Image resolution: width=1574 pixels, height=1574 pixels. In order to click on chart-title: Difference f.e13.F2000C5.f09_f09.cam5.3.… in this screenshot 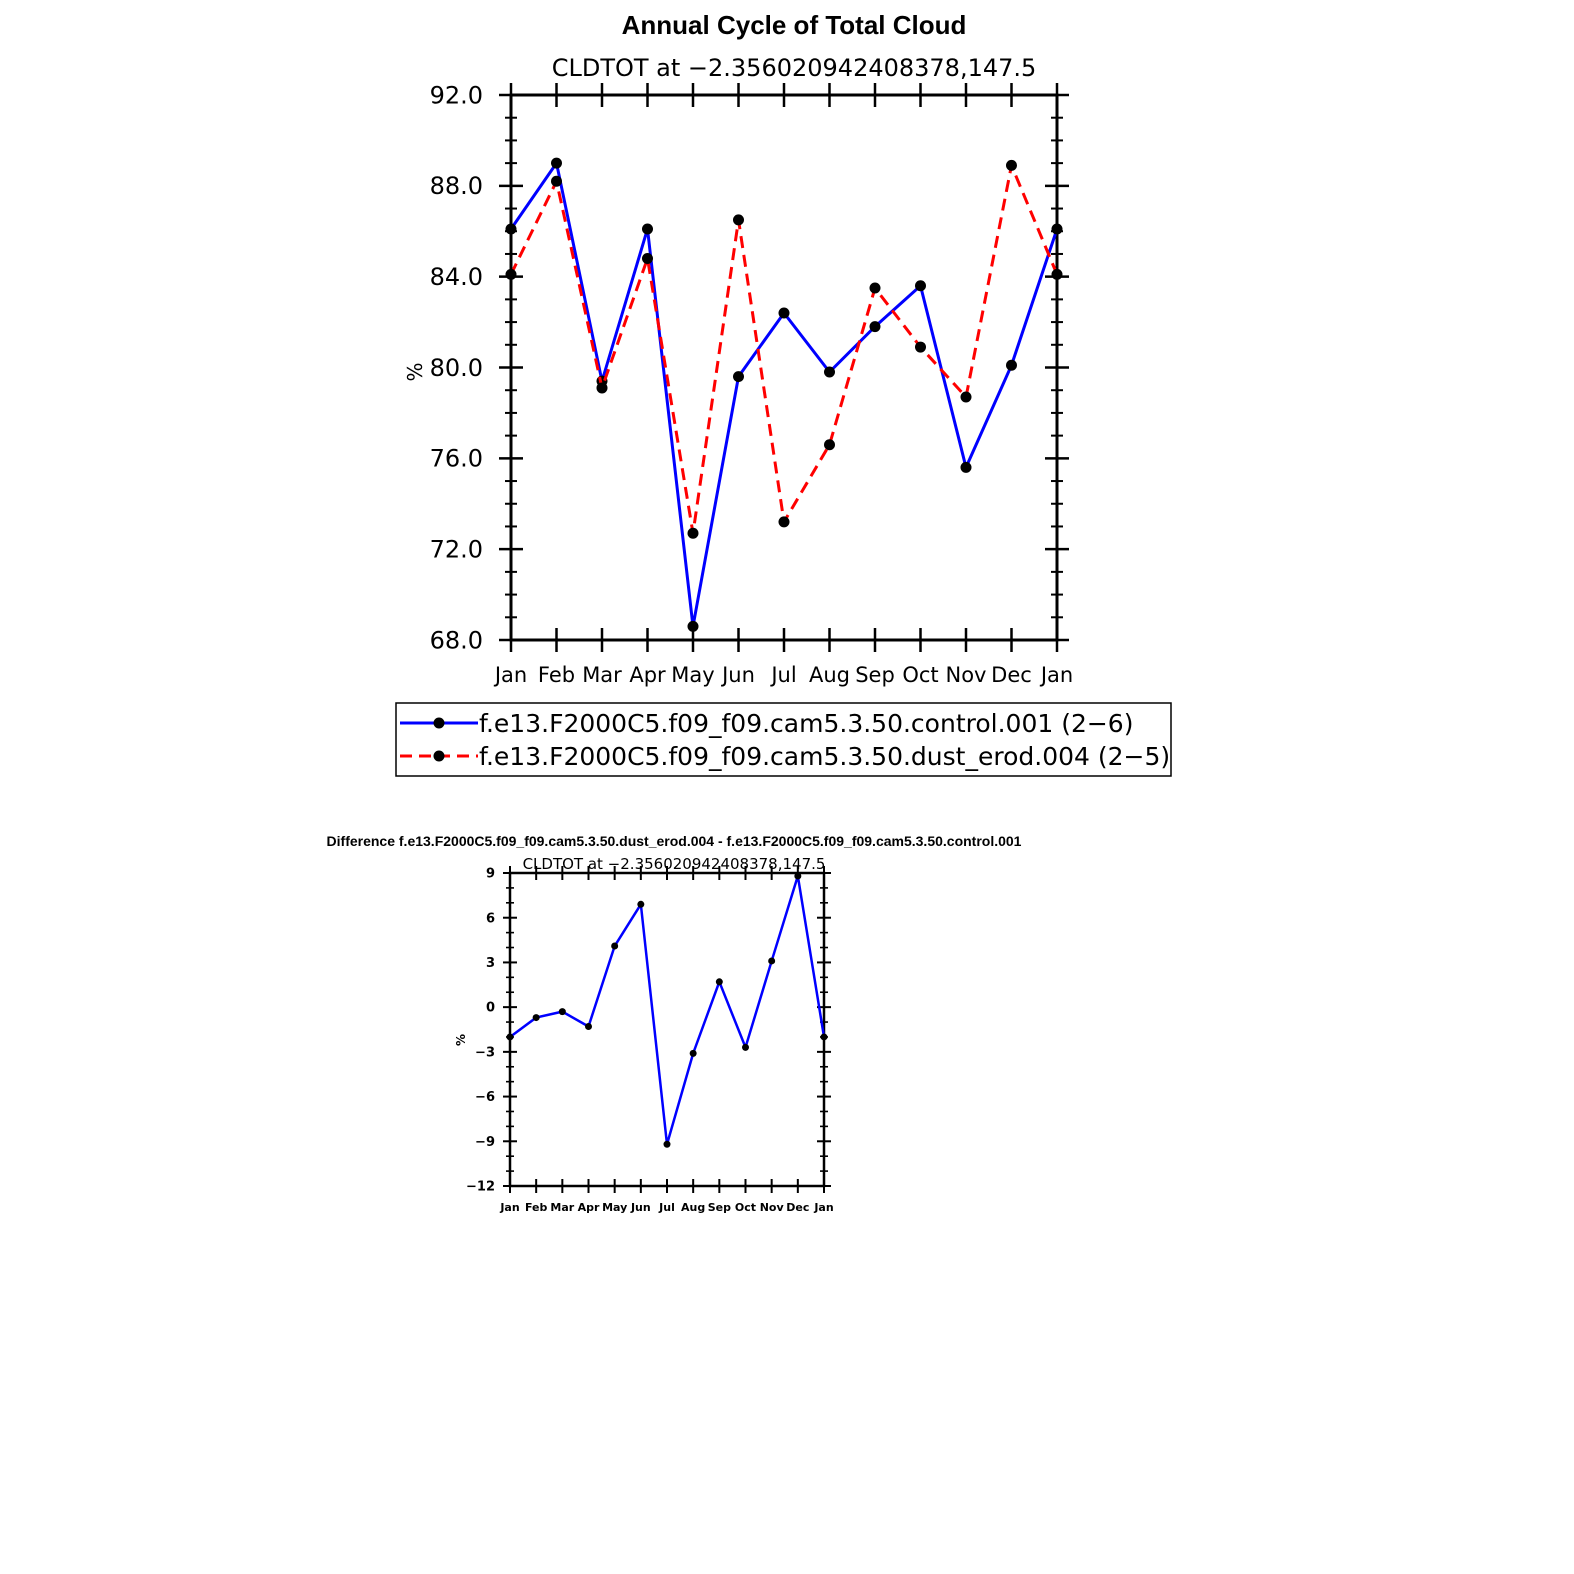, I will do `click(674, 841)`.